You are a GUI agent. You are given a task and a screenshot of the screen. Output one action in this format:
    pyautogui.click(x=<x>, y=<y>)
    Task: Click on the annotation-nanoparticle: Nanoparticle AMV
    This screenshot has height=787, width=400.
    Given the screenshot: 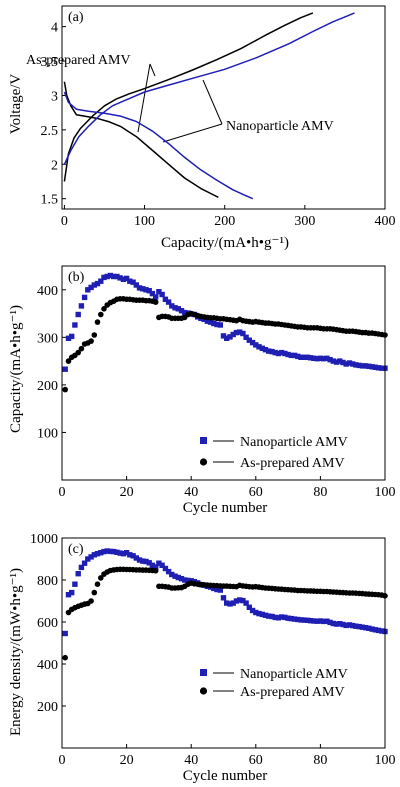 What is the action you would take?
    pyautogui.click(x=280, y=126)
    